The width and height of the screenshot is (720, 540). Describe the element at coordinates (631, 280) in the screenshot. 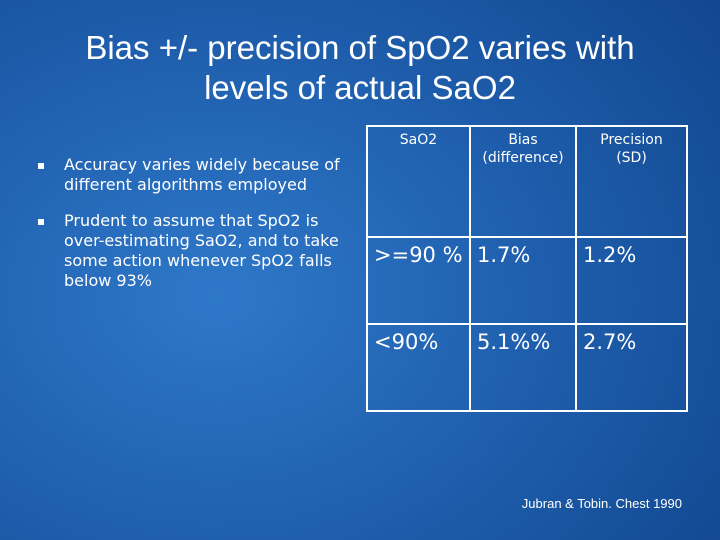

I see `cell-precision: 1.2%` at that location.